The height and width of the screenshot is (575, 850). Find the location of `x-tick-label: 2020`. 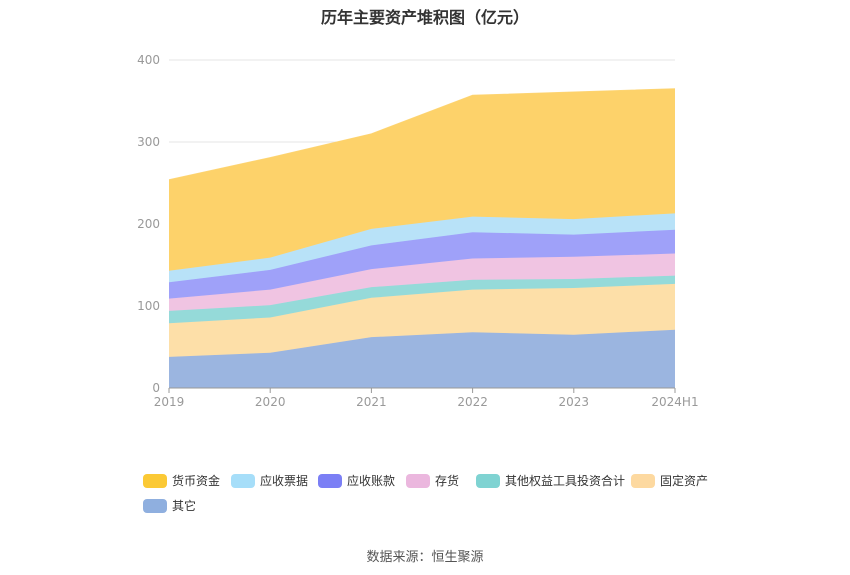

x-tick-label: 2020 is located at coordinates (270, 402).